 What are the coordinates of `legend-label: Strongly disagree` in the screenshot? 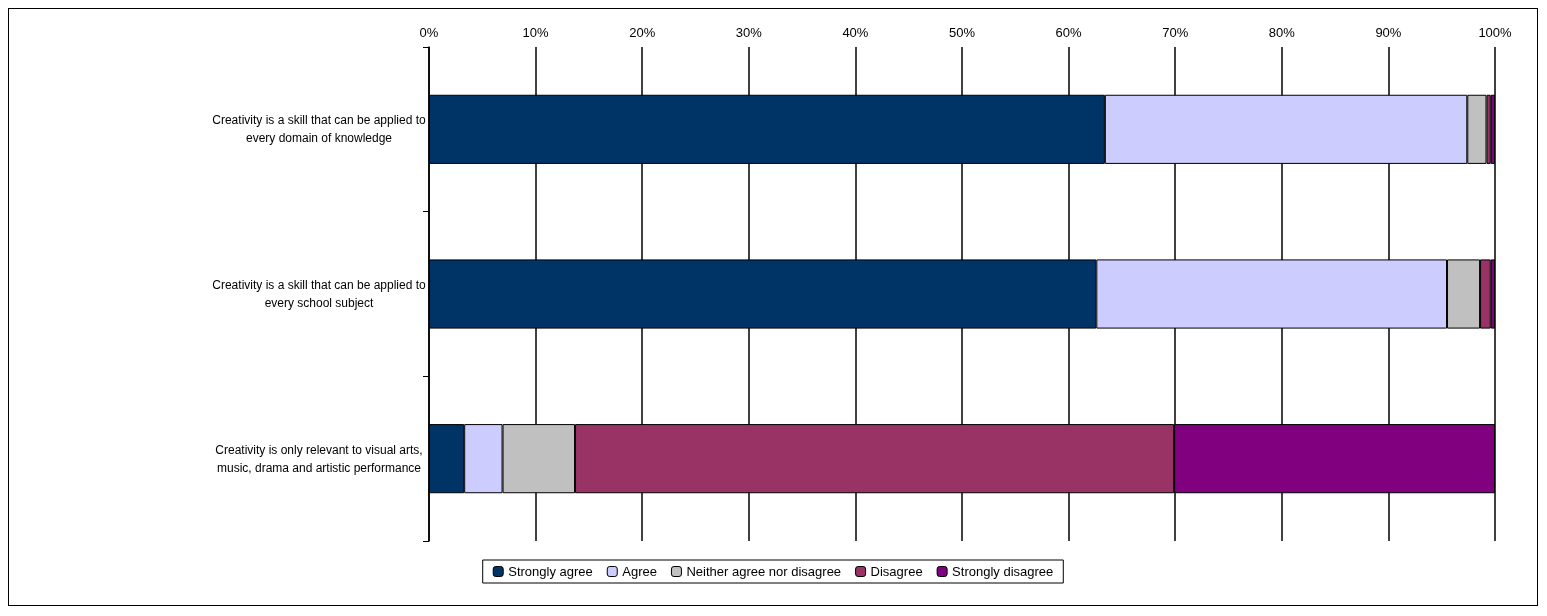 It's located at (1003, 571).